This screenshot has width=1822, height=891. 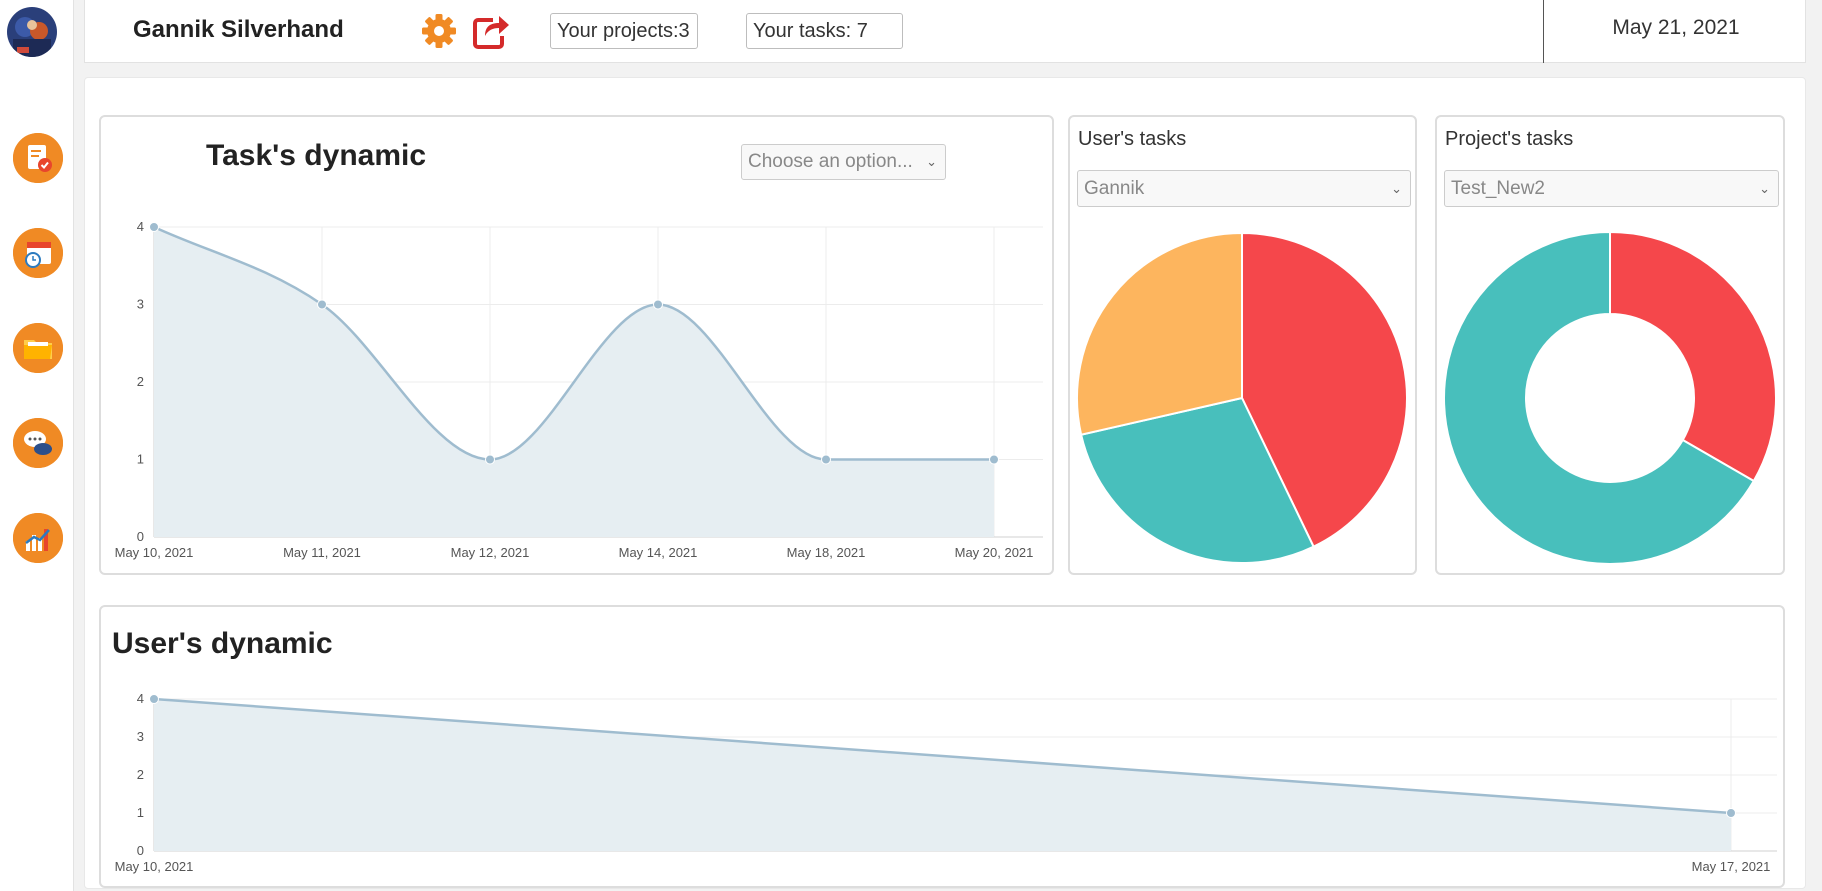 I want to click on sidebar-item-calendar, so click(x=38, y=253).